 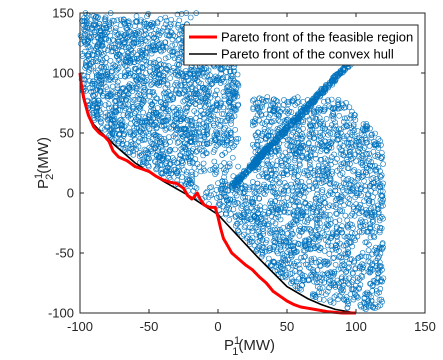 What do you see at coordinates (80, 326) in the screenshot?
I see `x-tick-label: -100` at bounding box center [80, 326].